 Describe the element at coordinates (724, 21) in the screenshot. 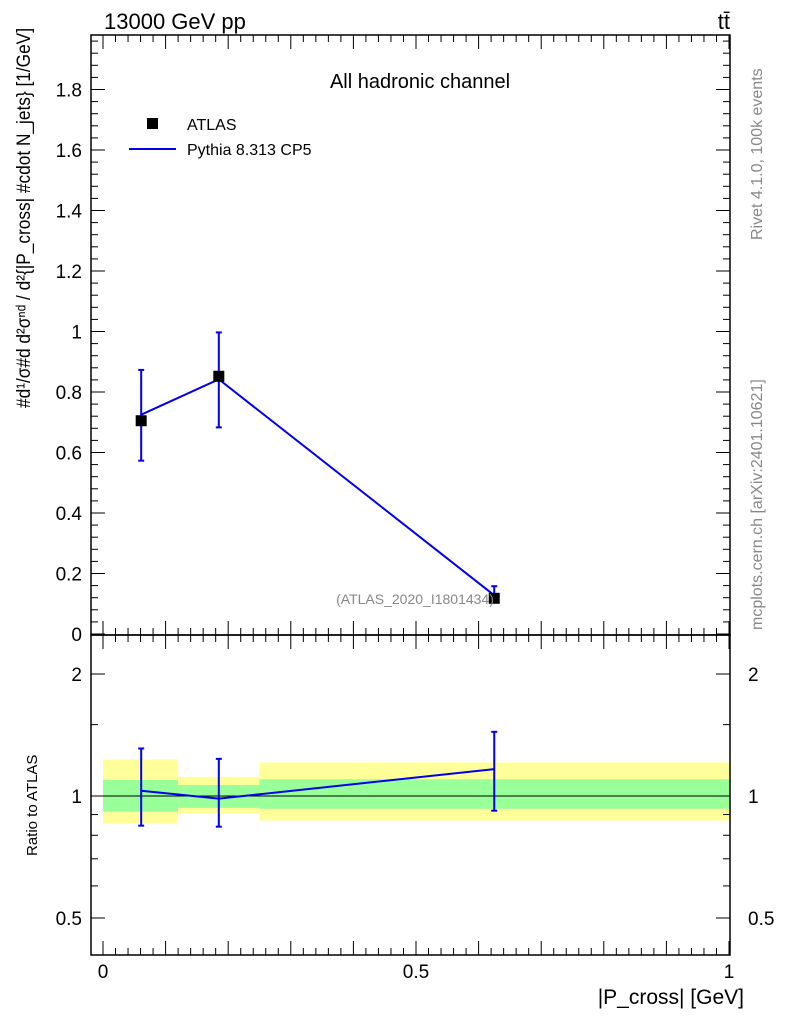

I see `header-process-label: tt̄` at that location.